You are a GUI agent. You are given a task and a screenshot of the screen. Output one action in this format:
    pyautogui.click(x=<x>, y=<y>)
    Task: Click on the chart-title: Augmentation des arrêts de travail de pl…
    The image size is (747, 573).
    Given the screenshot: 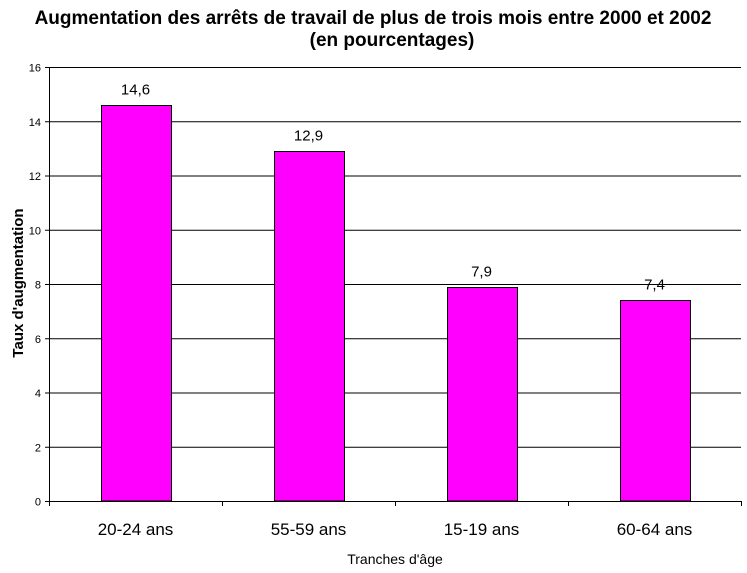 What is the action you would take?
    pyautogui.click(x=373, y=18)
    